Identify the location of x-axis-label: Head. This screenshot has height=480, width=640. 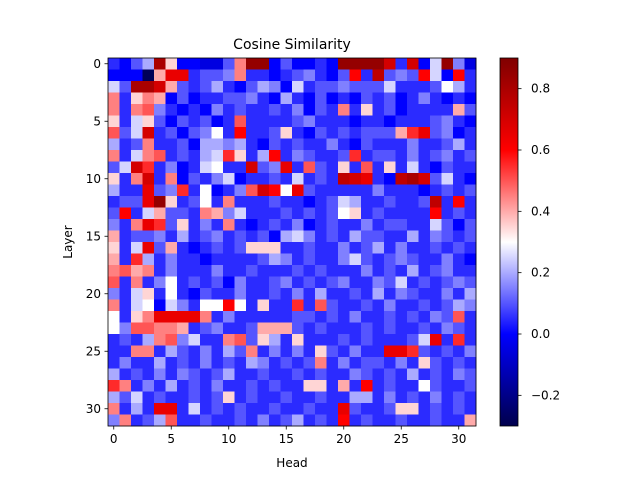
(291, 463).